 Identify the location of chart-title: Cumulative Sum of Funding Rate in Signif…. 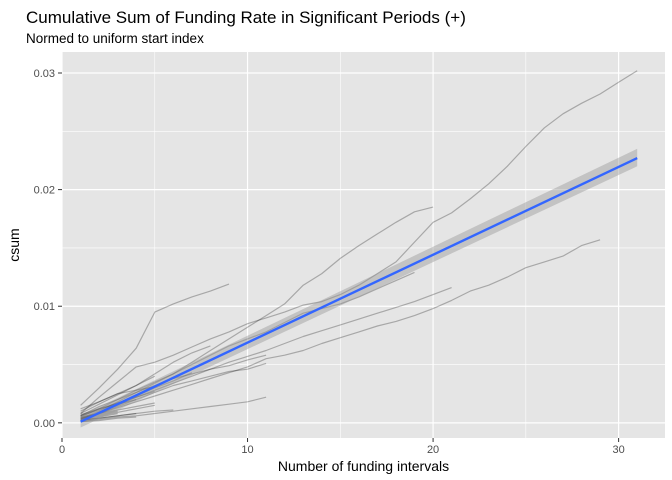
(246, 17).